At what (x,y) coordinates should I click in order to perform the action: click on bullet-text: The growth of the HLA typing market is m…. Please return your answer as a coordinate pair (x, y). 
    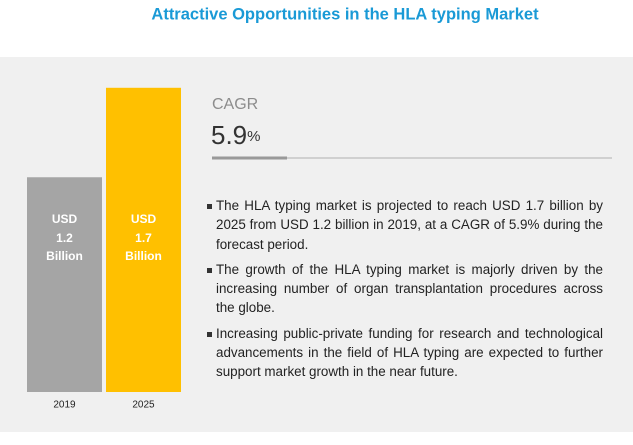
    Looking at the image, I should click on (409, 288).